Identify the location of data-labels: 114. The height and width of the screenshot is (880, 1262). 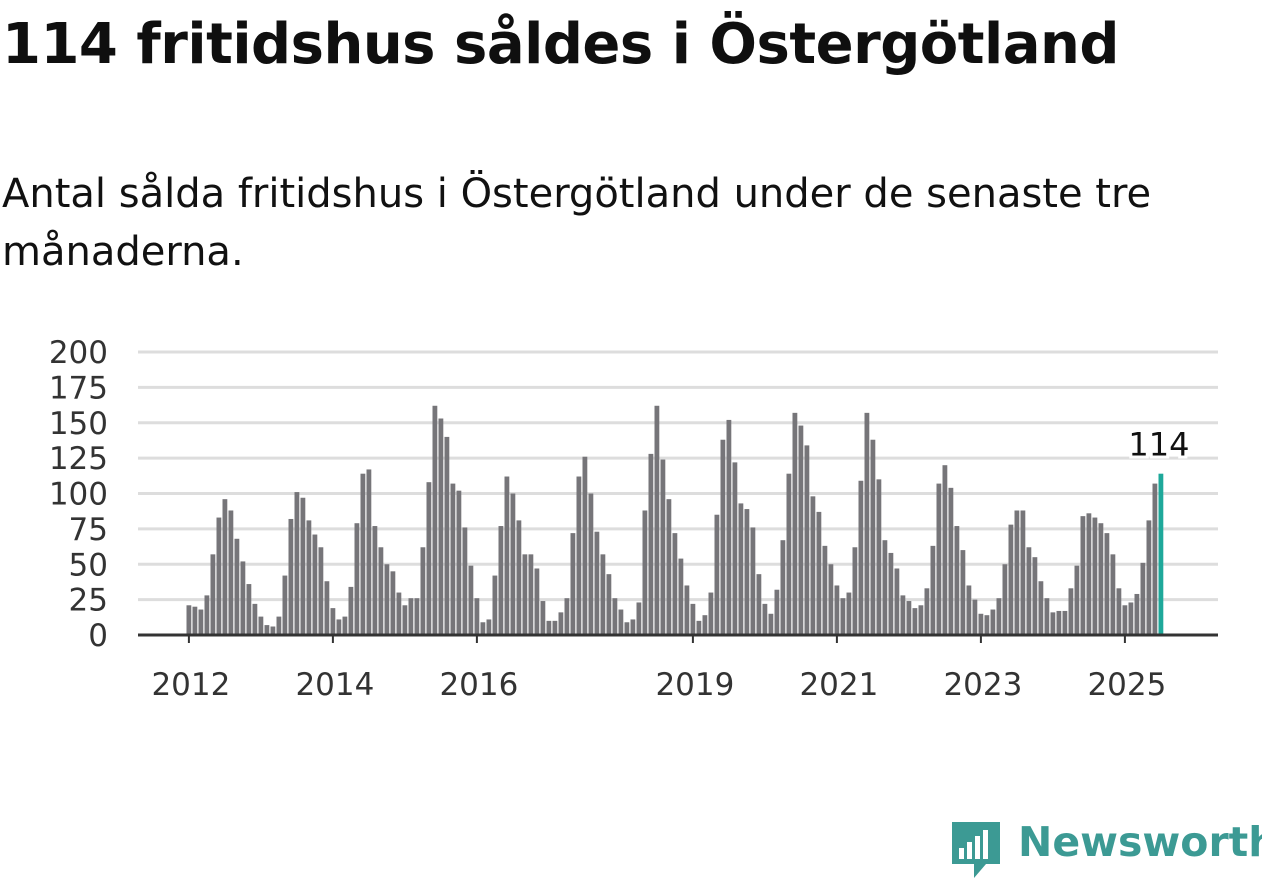
(1158, 445).